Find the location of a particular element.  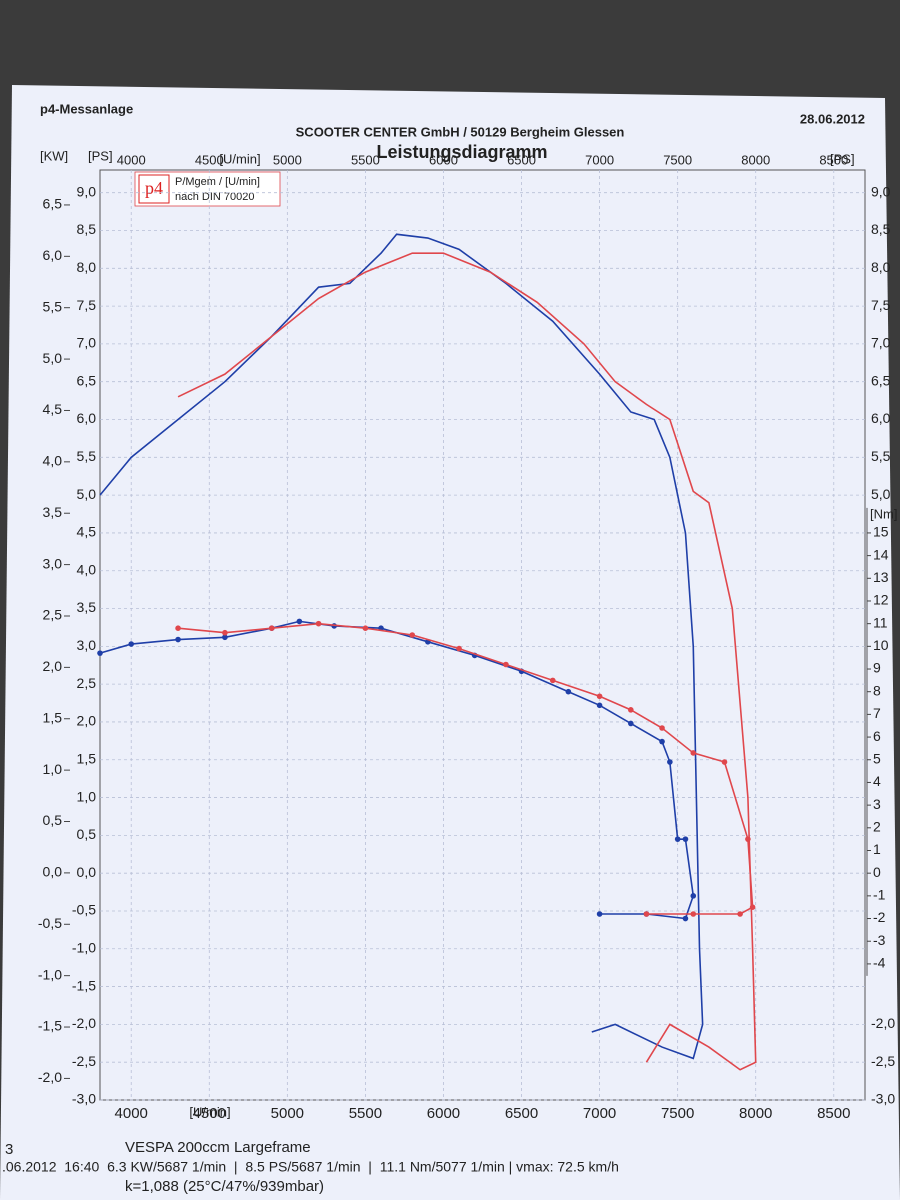

y-tick-label: 0,5 is located at coordinates (87, 834).